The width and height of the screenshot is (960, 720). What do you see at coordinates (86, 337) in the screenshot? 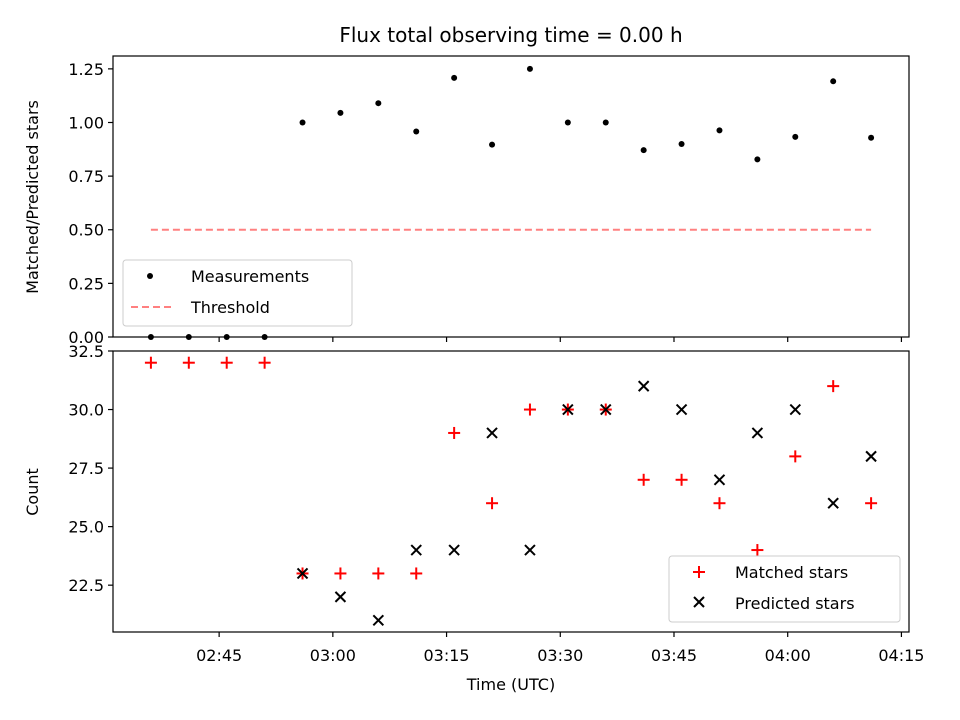
I see `ratio-y-tick-label: 0.00` at bounding box center [86, 337].